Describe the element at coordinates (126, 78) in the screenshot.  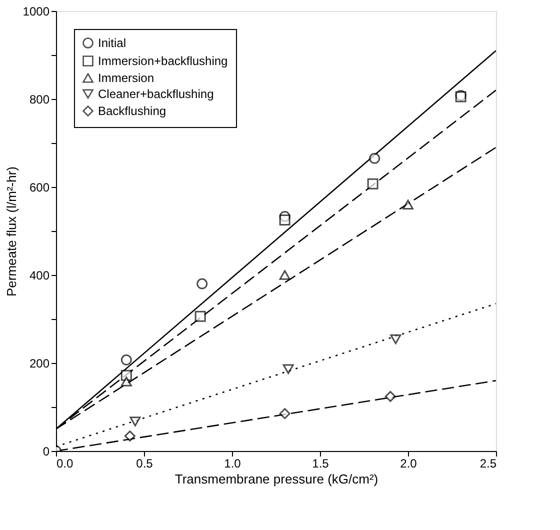
I see `legend-label: Immersion` at that location.